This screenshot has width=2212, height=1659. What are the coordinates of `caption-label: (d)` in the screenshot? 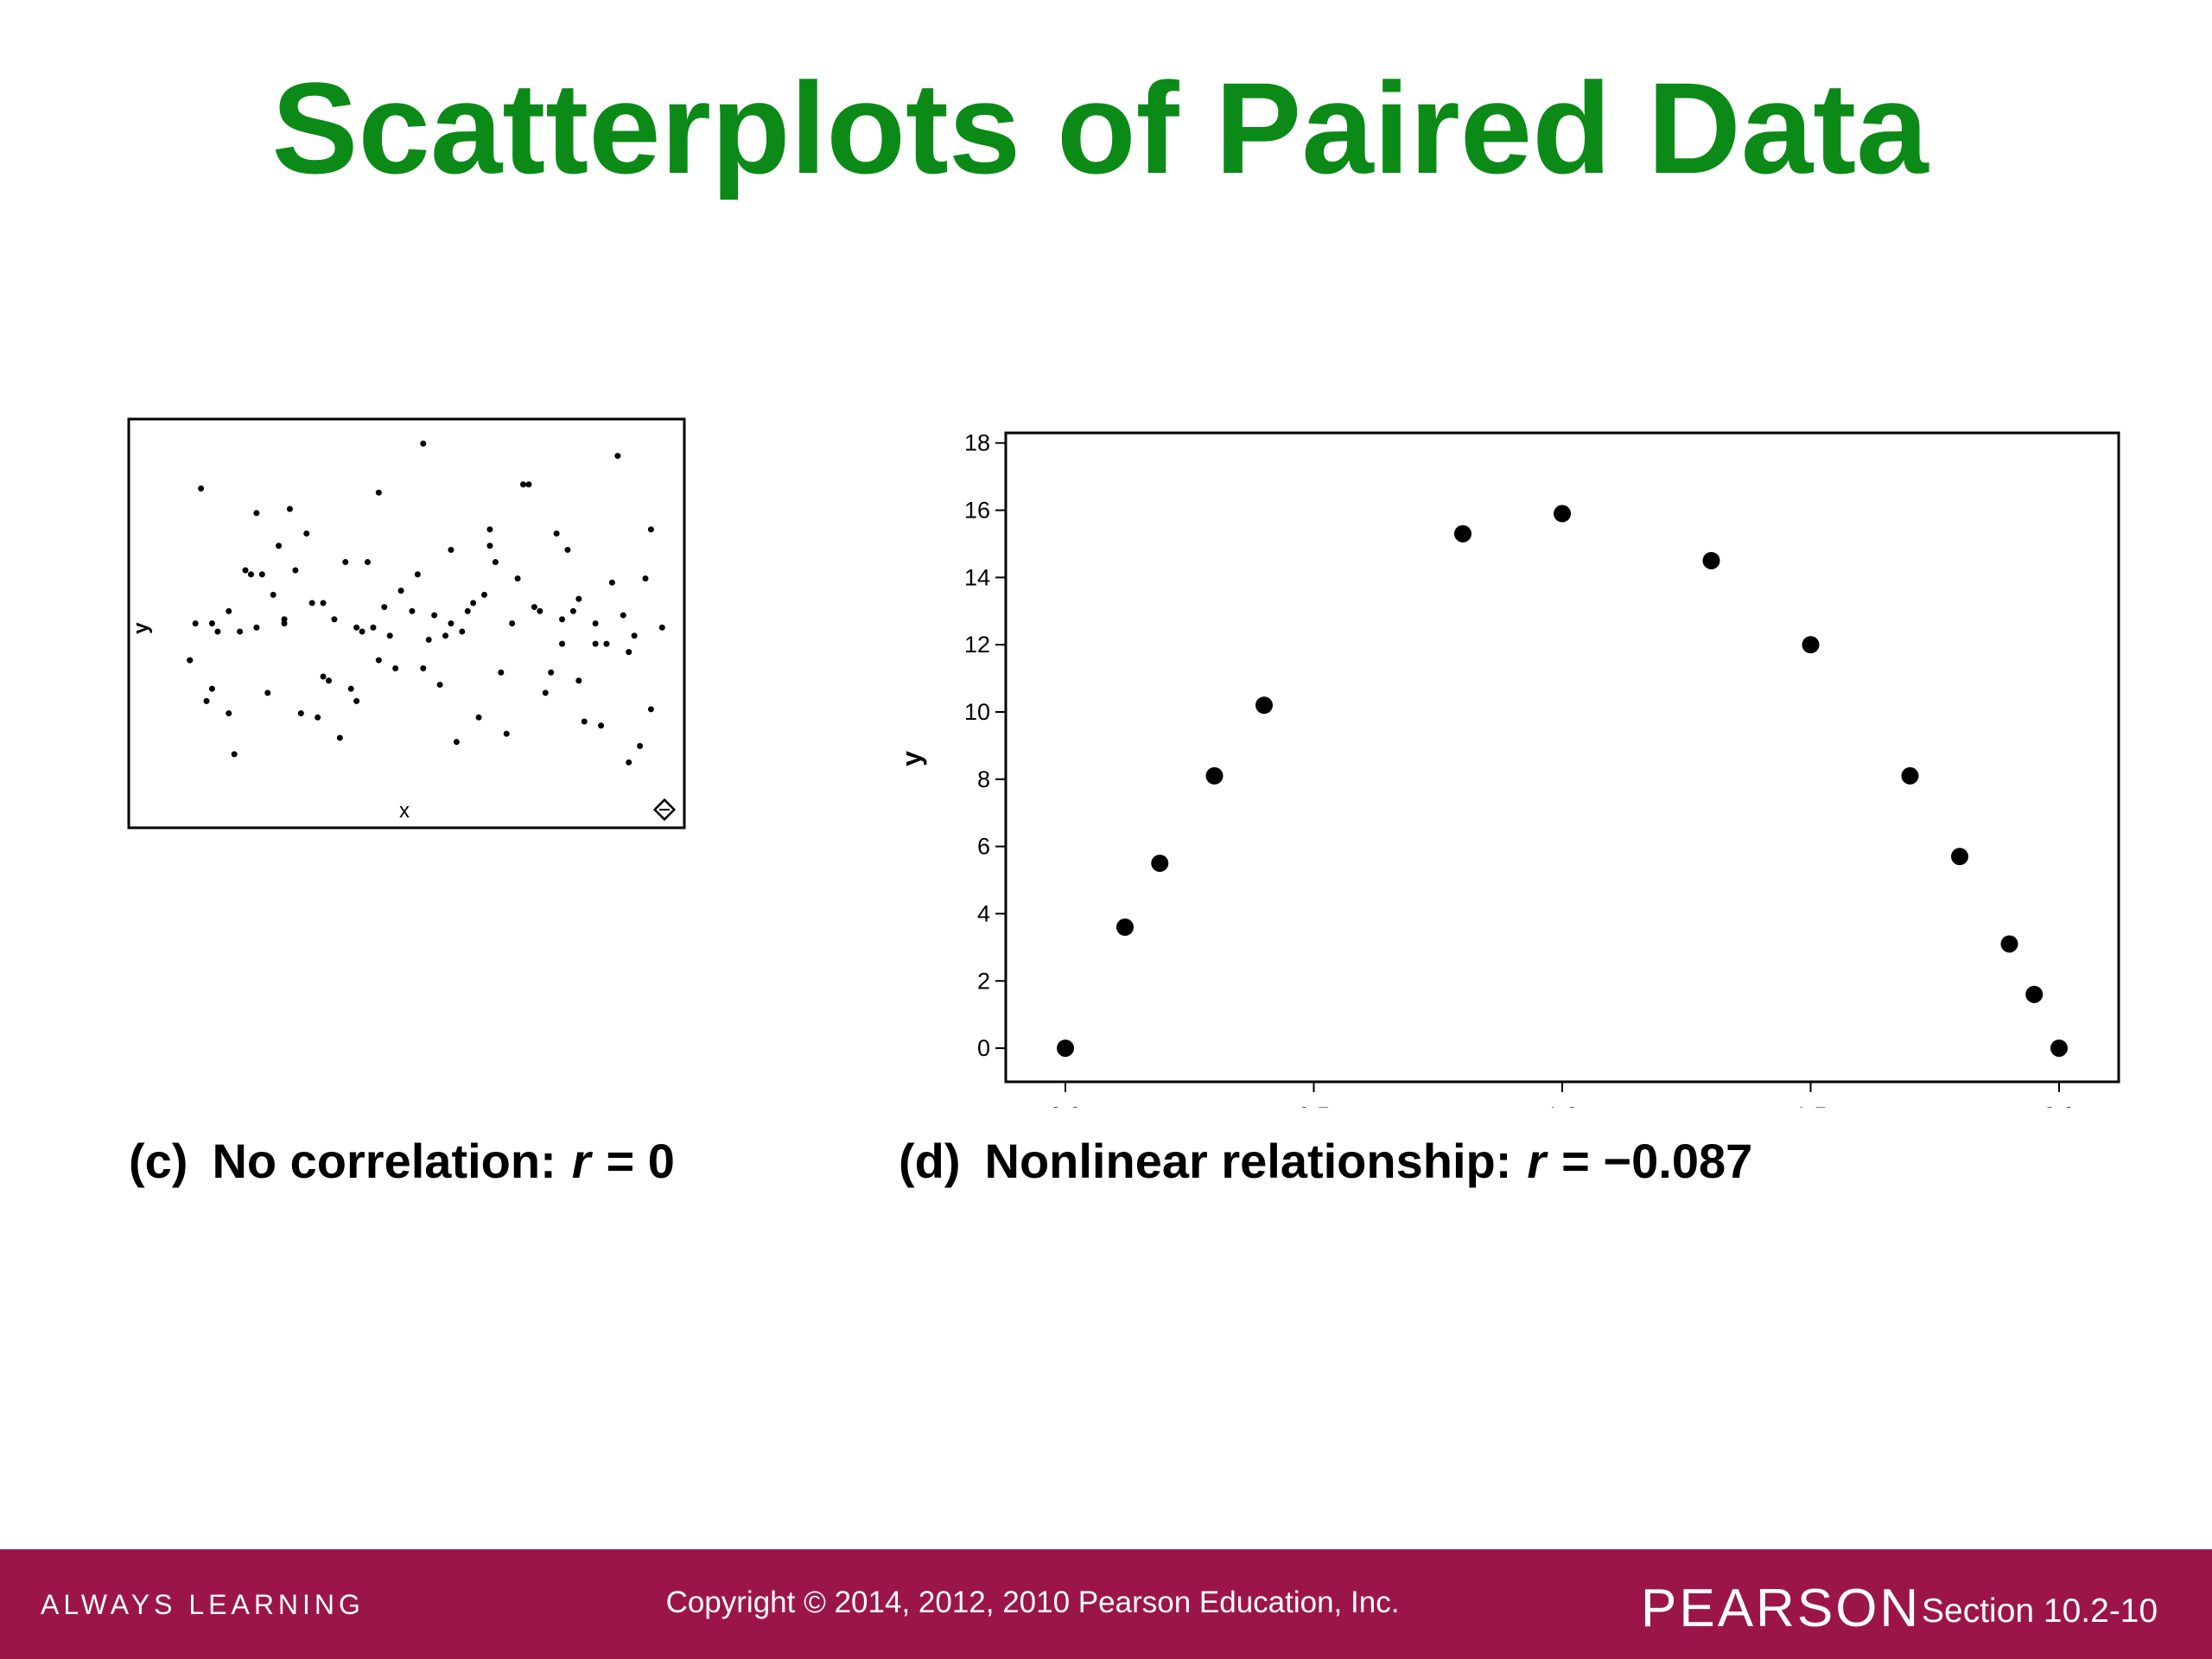 It's located at (930, 1161).